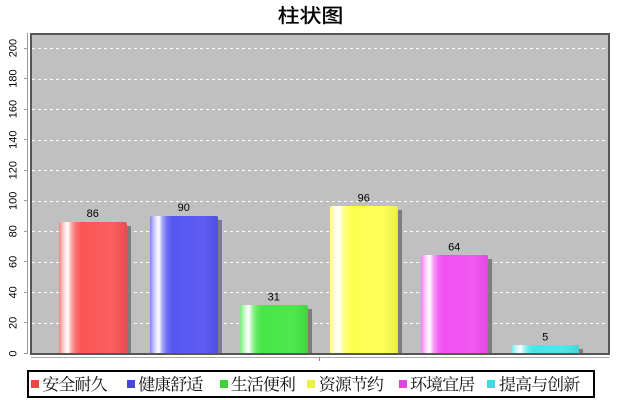 The height and width of the screenshot is (400, 620). Describe the element at coordinates (14, 231) in the screenshot. I see `svg-text: 80` at that location.